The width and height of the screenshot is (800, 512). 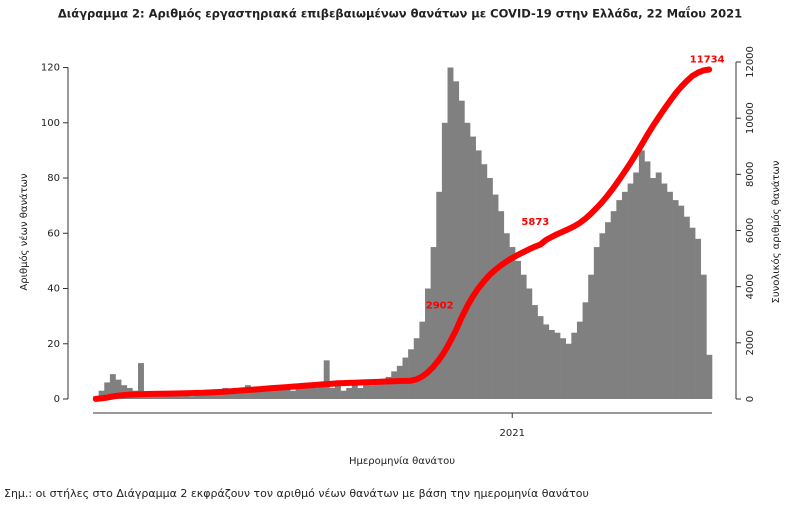 I want to click on y-tick-label: 0, so click(x=57, y=399).